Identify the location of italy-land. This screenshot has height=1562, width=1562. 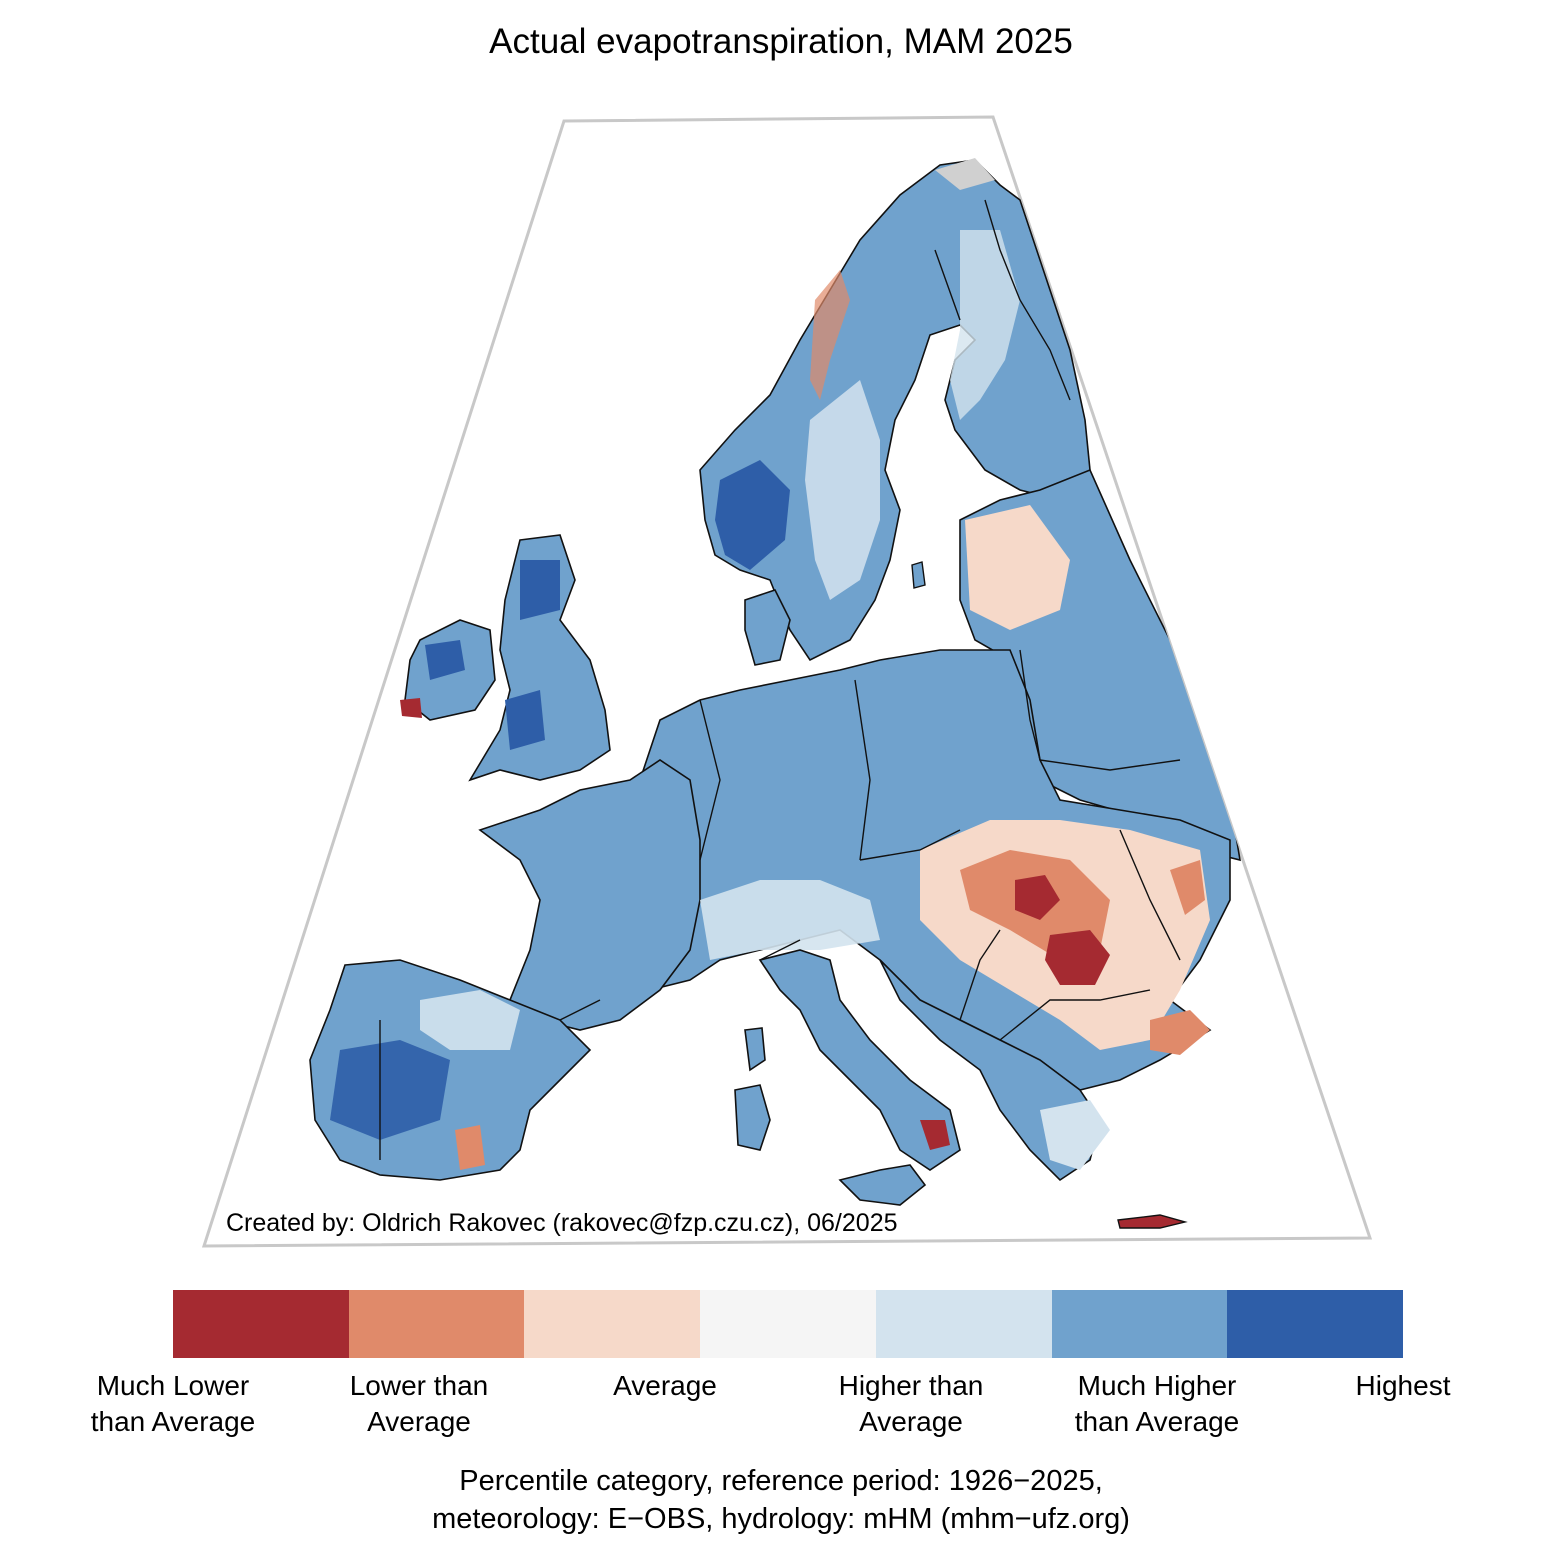
(859, 1060).